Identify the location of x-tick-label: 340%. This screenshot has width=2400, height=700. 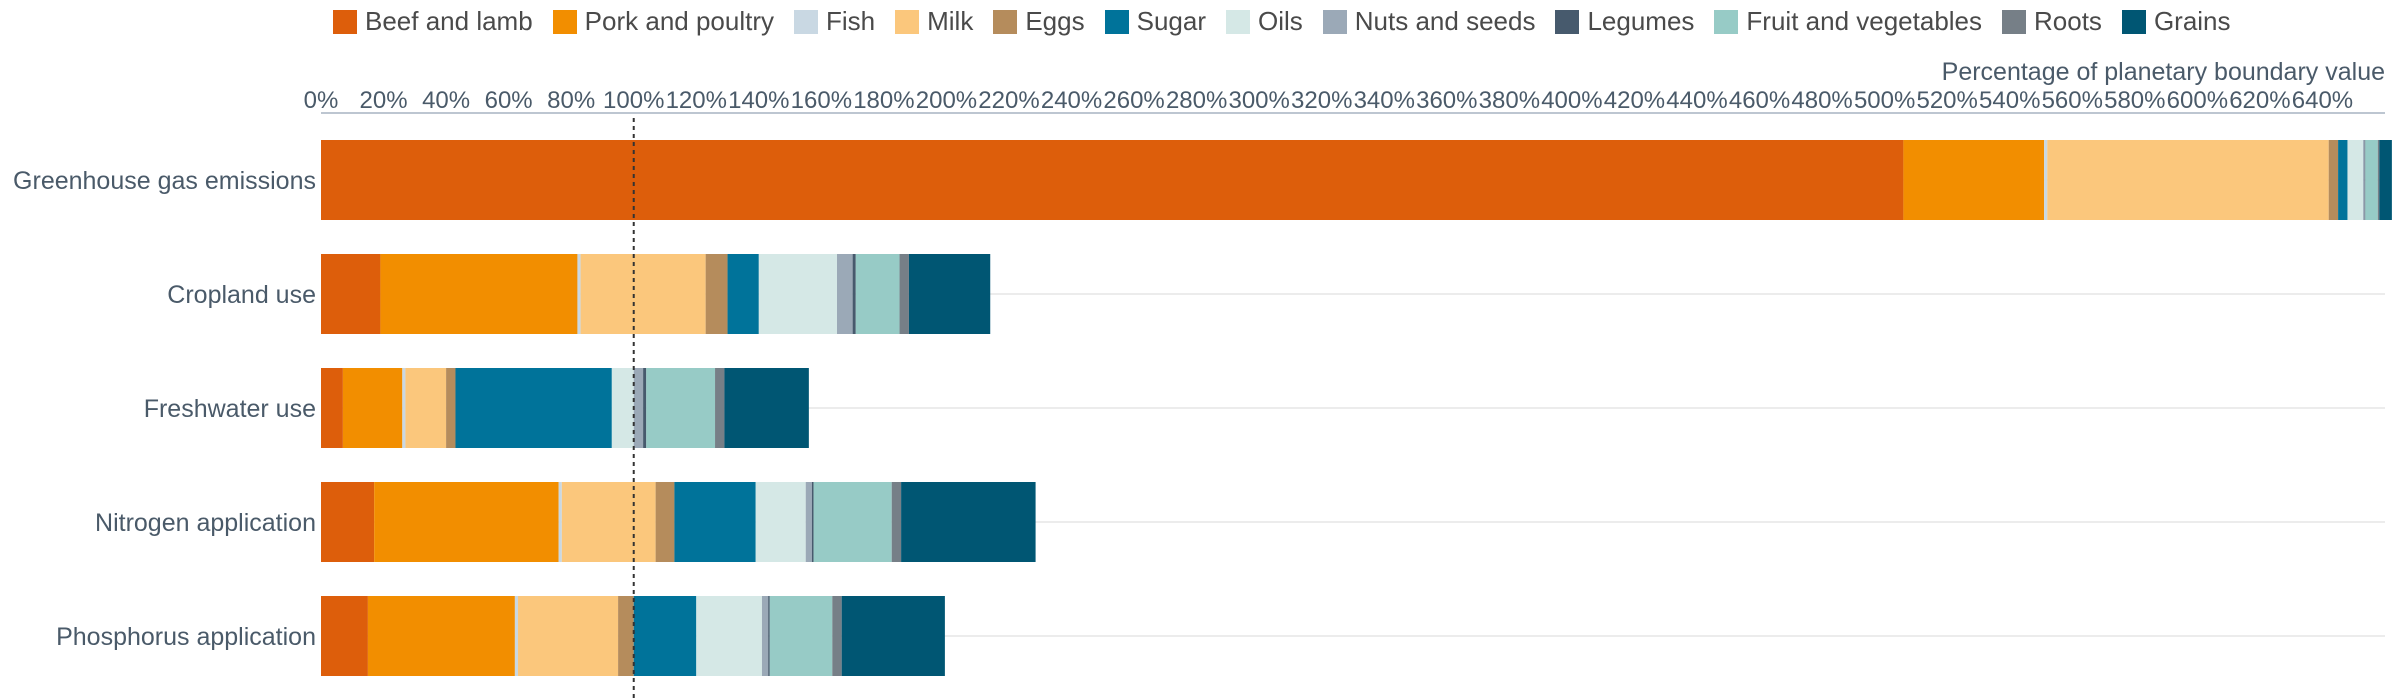
(1384, 100).